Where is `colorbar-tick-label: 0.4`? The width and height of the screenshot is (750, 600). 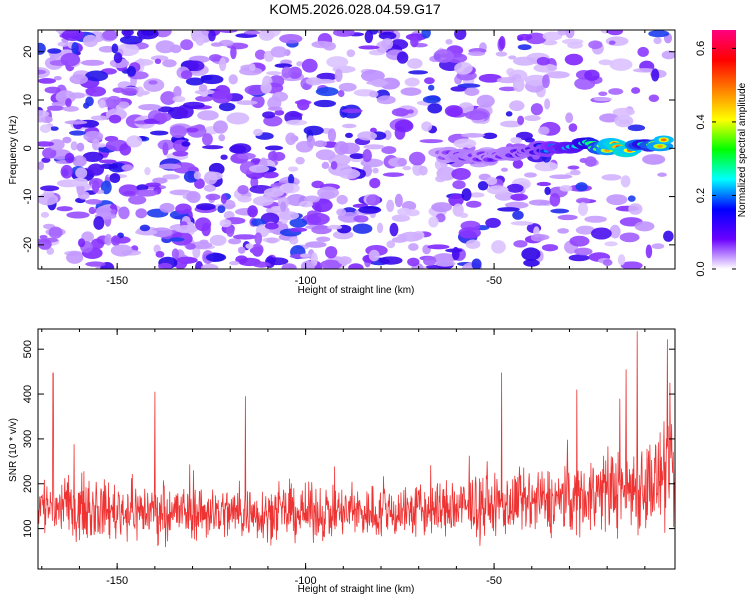
colorbar-tick-label: 0.4 is located at coordinates (701, 121).